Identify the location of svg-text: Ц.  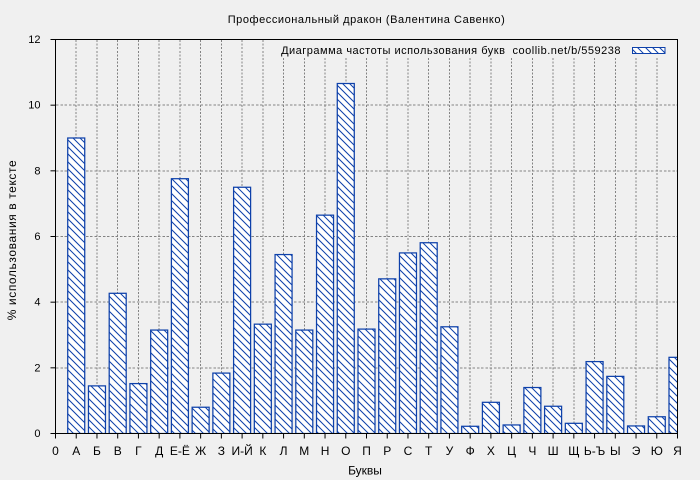
(511, 451).